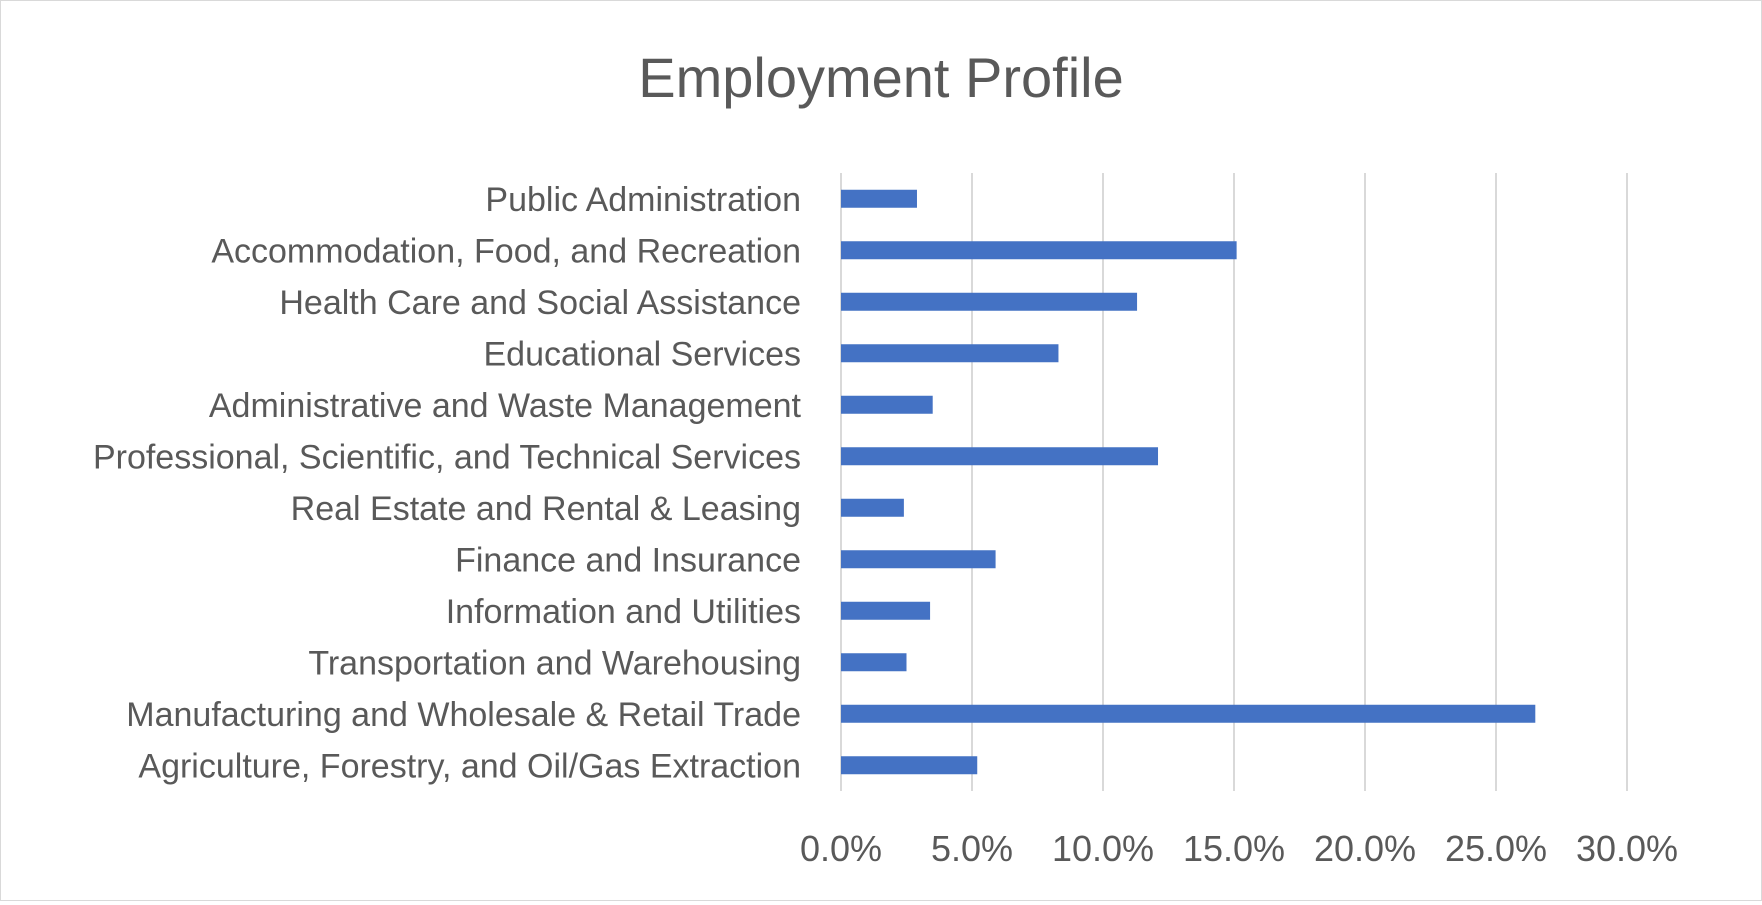 The width and height of the screenshot is (1762, 905). What do you see at coordinates (505, 406) in the screenshot?
I see `category-label: Administrative and Waste Management` at bounding box center [505, 406].